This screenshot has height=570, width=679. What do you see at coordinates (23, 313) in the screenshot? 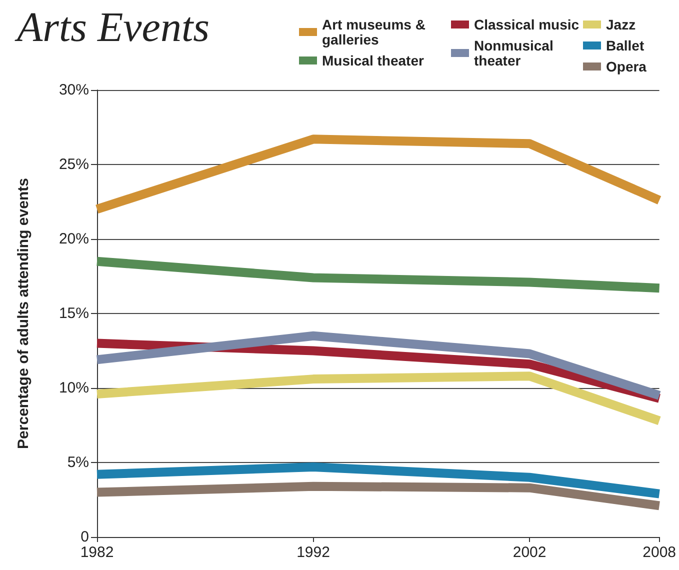
I see `y-axis-title: Percentage of adults attending events` at bounding box center [23, 313].